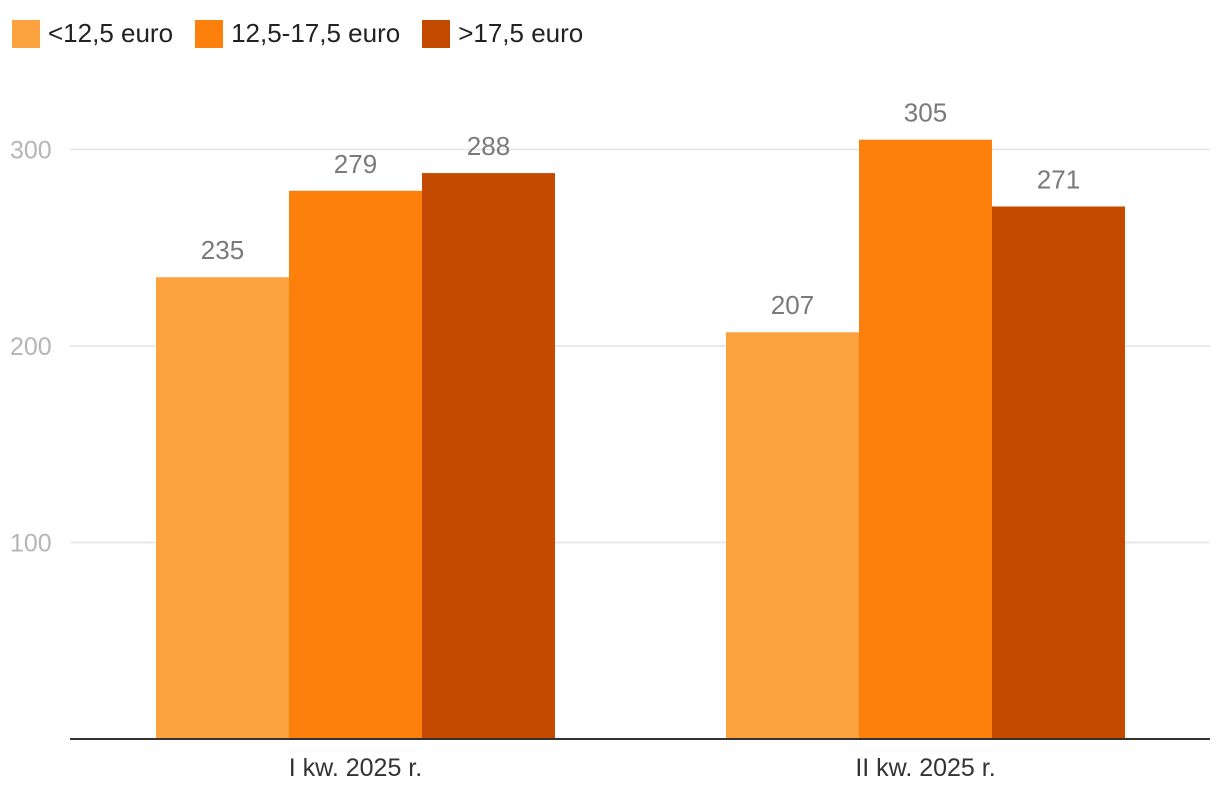  Describe the element at coordinates (925, 113) in the screenshot. I see `data-label: 305` at that location.